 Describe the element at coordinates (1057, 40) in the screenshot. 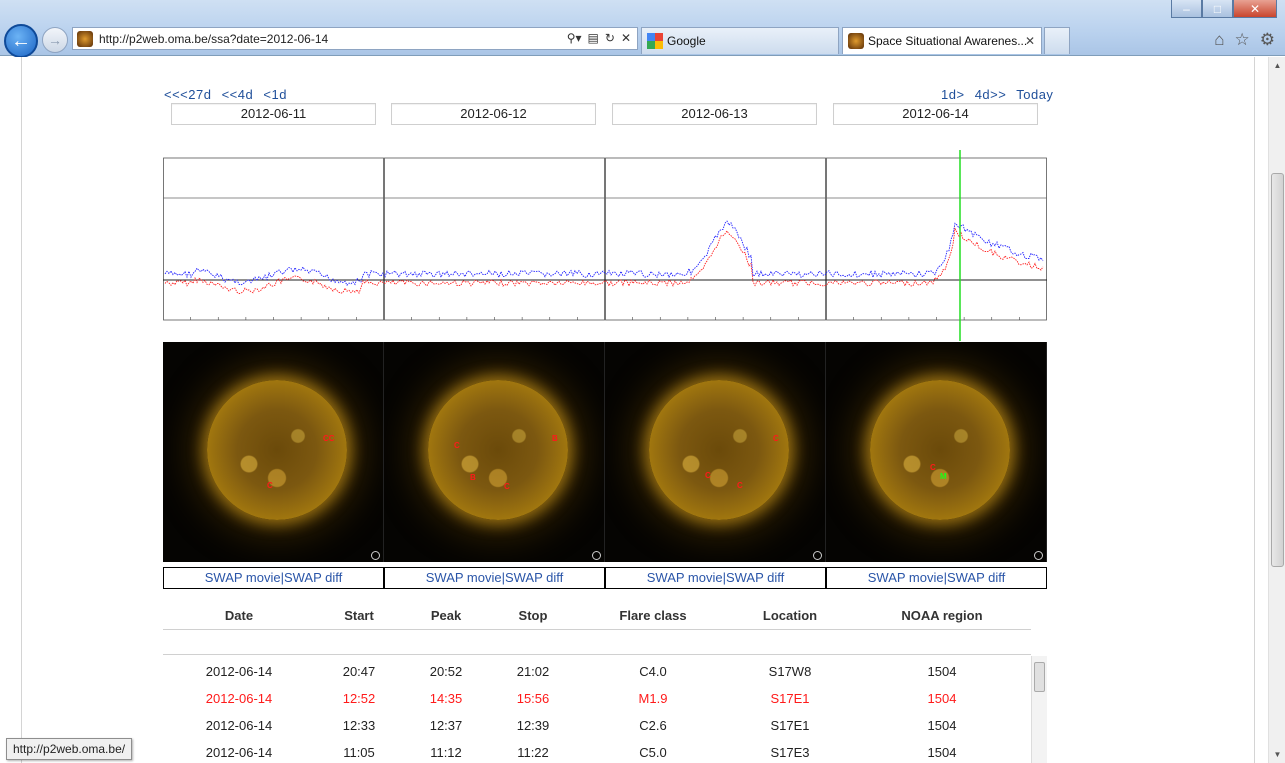

I see `new-tab-button` at that location.